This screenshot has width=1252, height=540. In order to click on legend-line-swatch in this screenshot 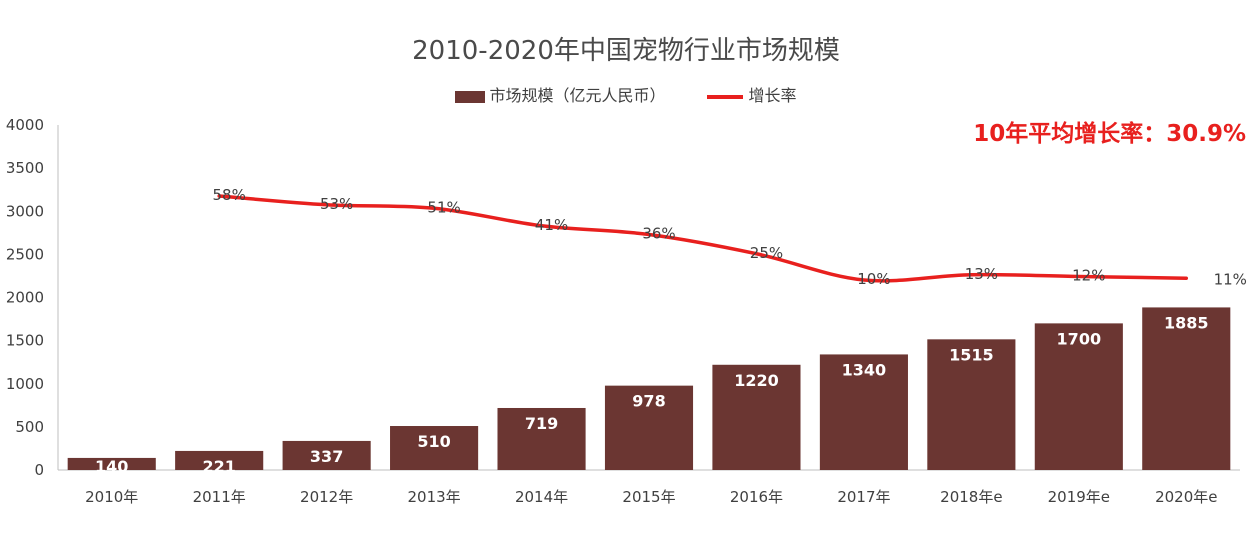, I will do `click(724, 96)`.